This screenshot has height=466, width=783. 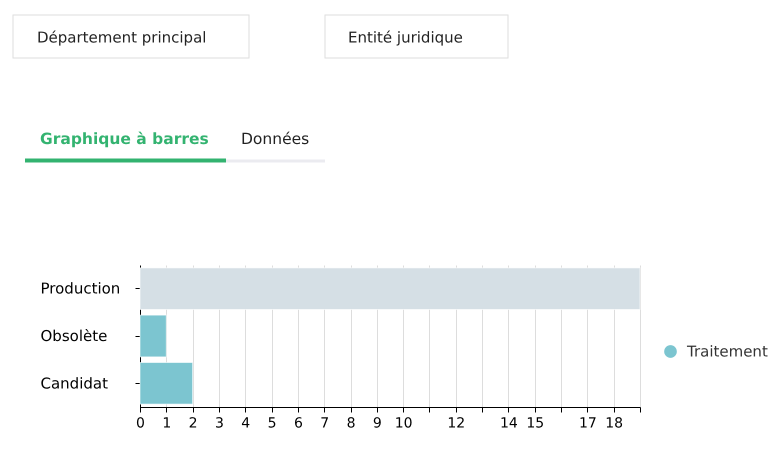 I want to click on y-tick-label: Obsolète, so click(x=74, y=336).